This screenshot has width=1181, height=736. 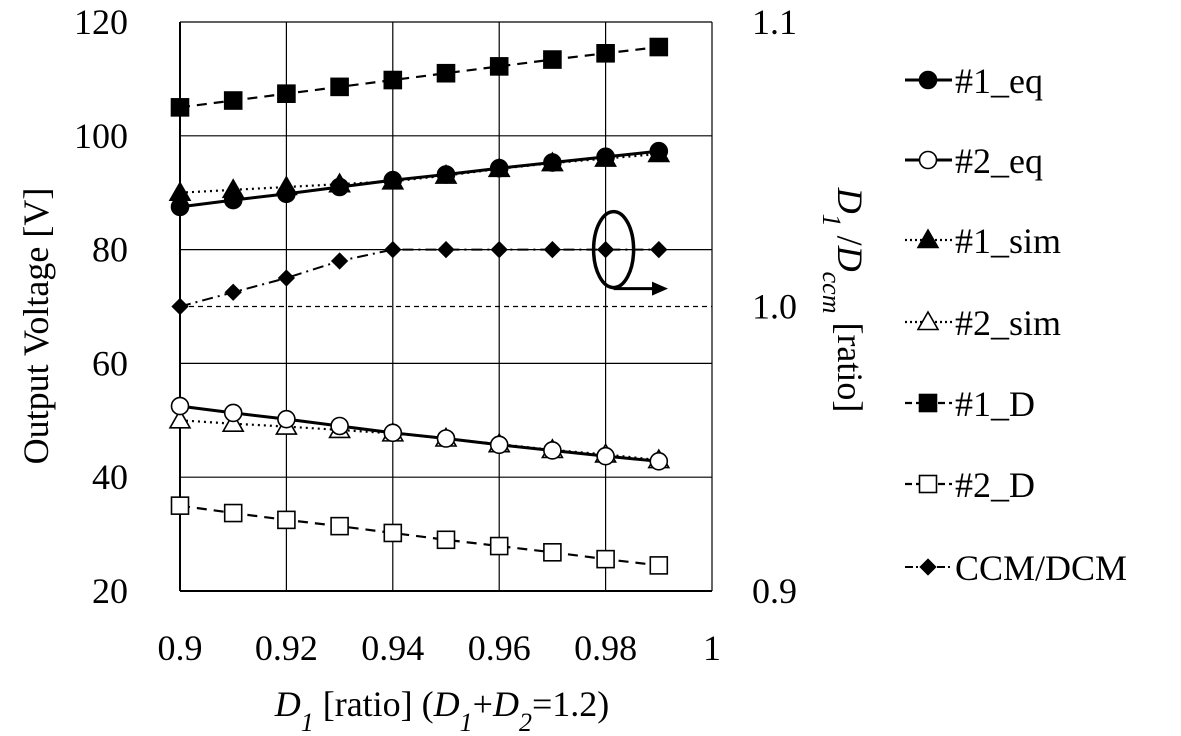 What do you see at coordinates (440, 648) in the screenshot?
I see `x-tick-labels: 0.9 0.92 0.94 0.96 0.98 1` at bounding box center [440, 648].